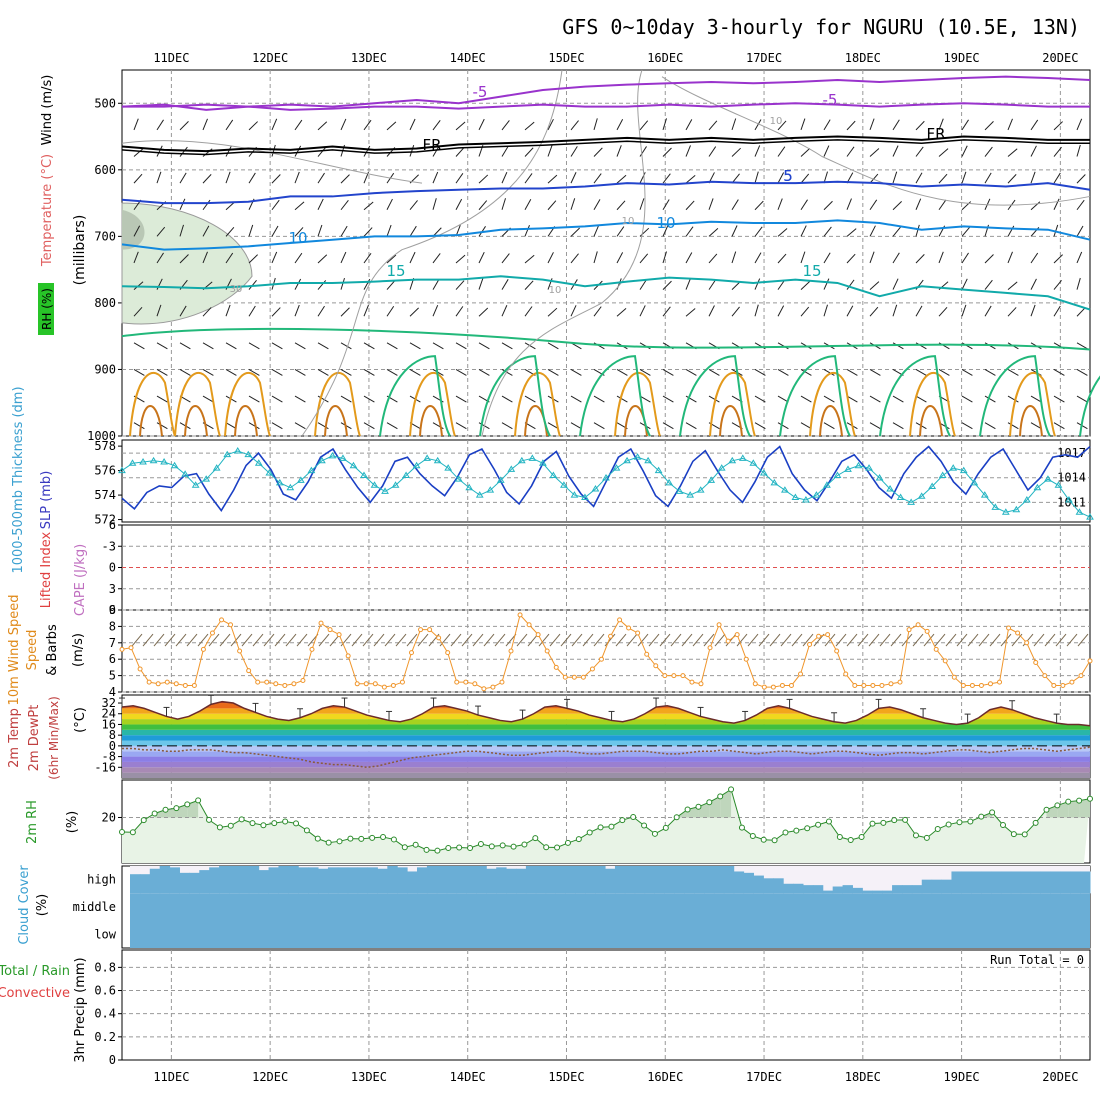 This screenshot has height=1100, width=1100. I want to click on li-tick-label: 3, so click(112, 589).